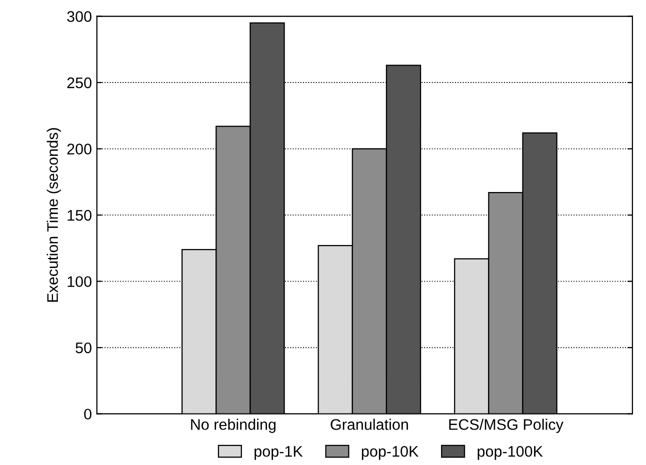  I want to click on y-tick-label: 300, so click(79, 16).